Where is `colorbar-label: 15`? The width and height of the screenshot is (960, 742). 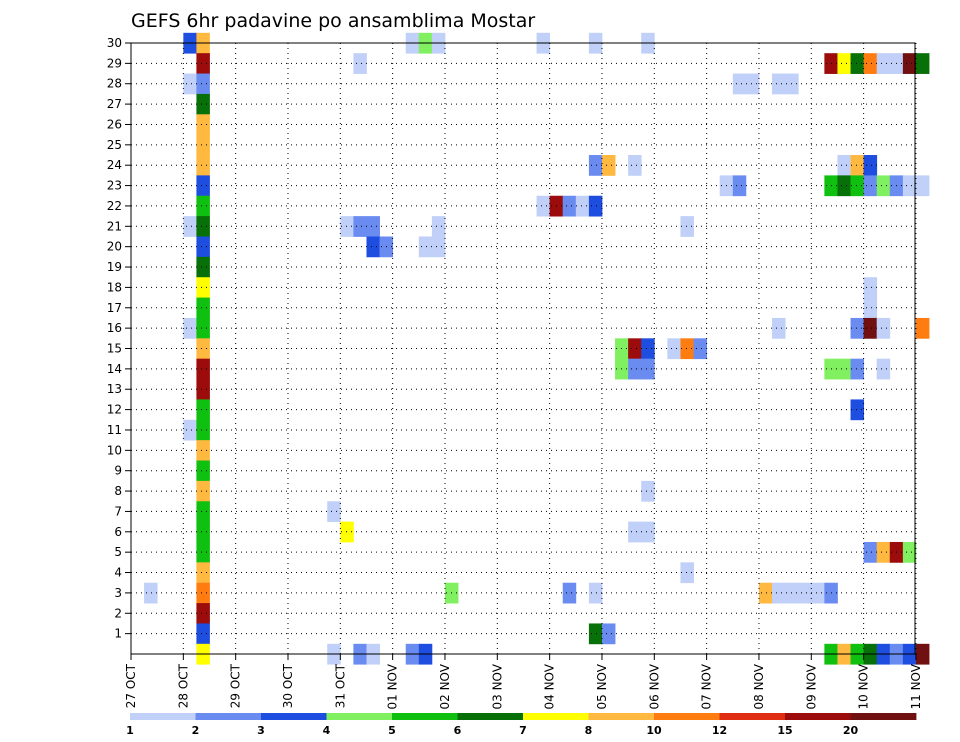 colorbar-label: 15 is located at coordinates (784, 730).